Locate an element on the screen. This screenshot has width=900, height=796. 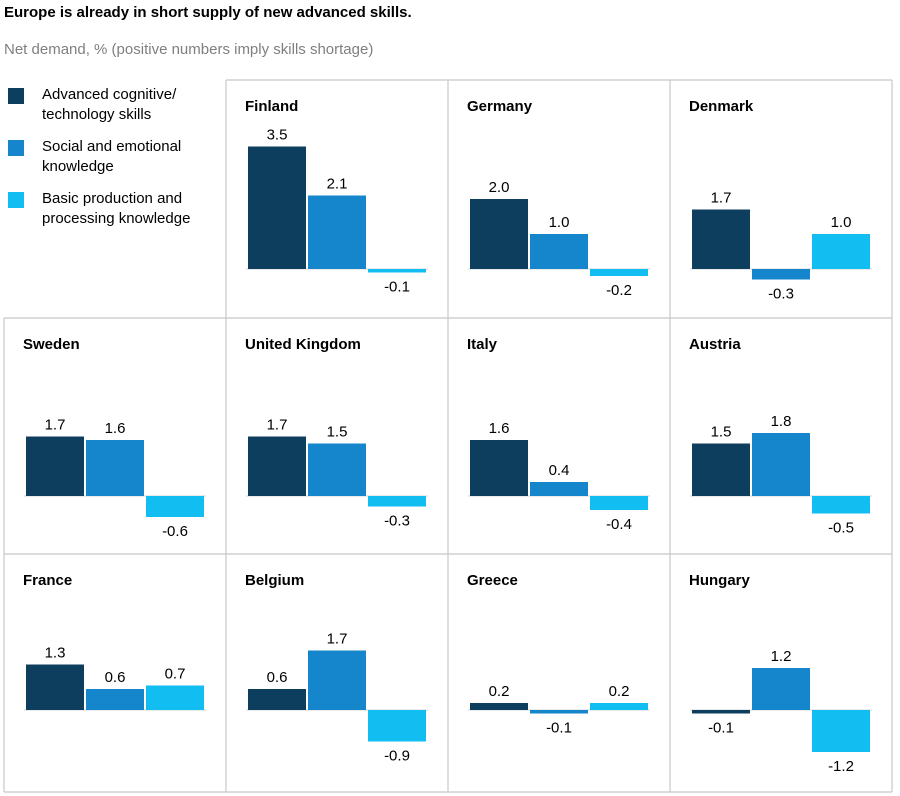
data-label-belgium-advanced: 0.6 is located at coordinates (277, 677).